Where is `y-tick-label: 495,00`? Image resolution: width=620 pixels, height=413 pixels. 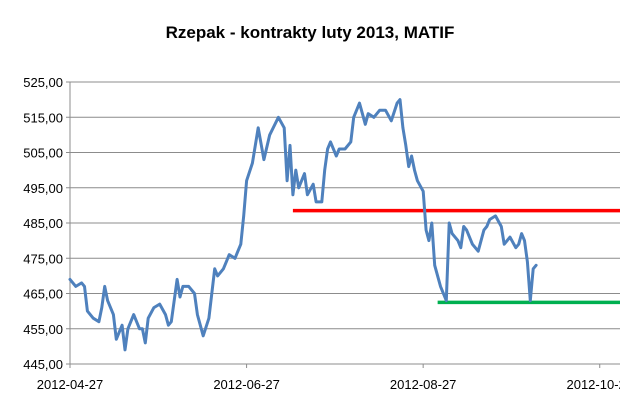 y-tick-label: 495,00 is located at coordinates (43, 188).